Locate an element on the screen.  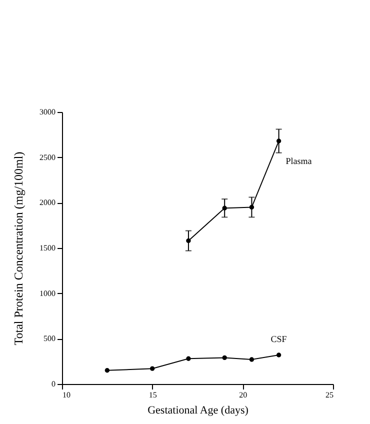
x-tick-label: 10 is located at coordinates (66, 395).